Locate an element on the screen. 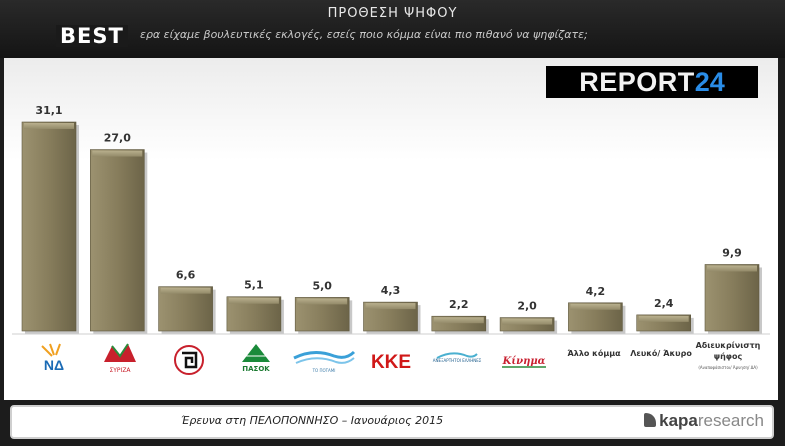  bar-9: 4,2 is located at coordinates (597, 309).